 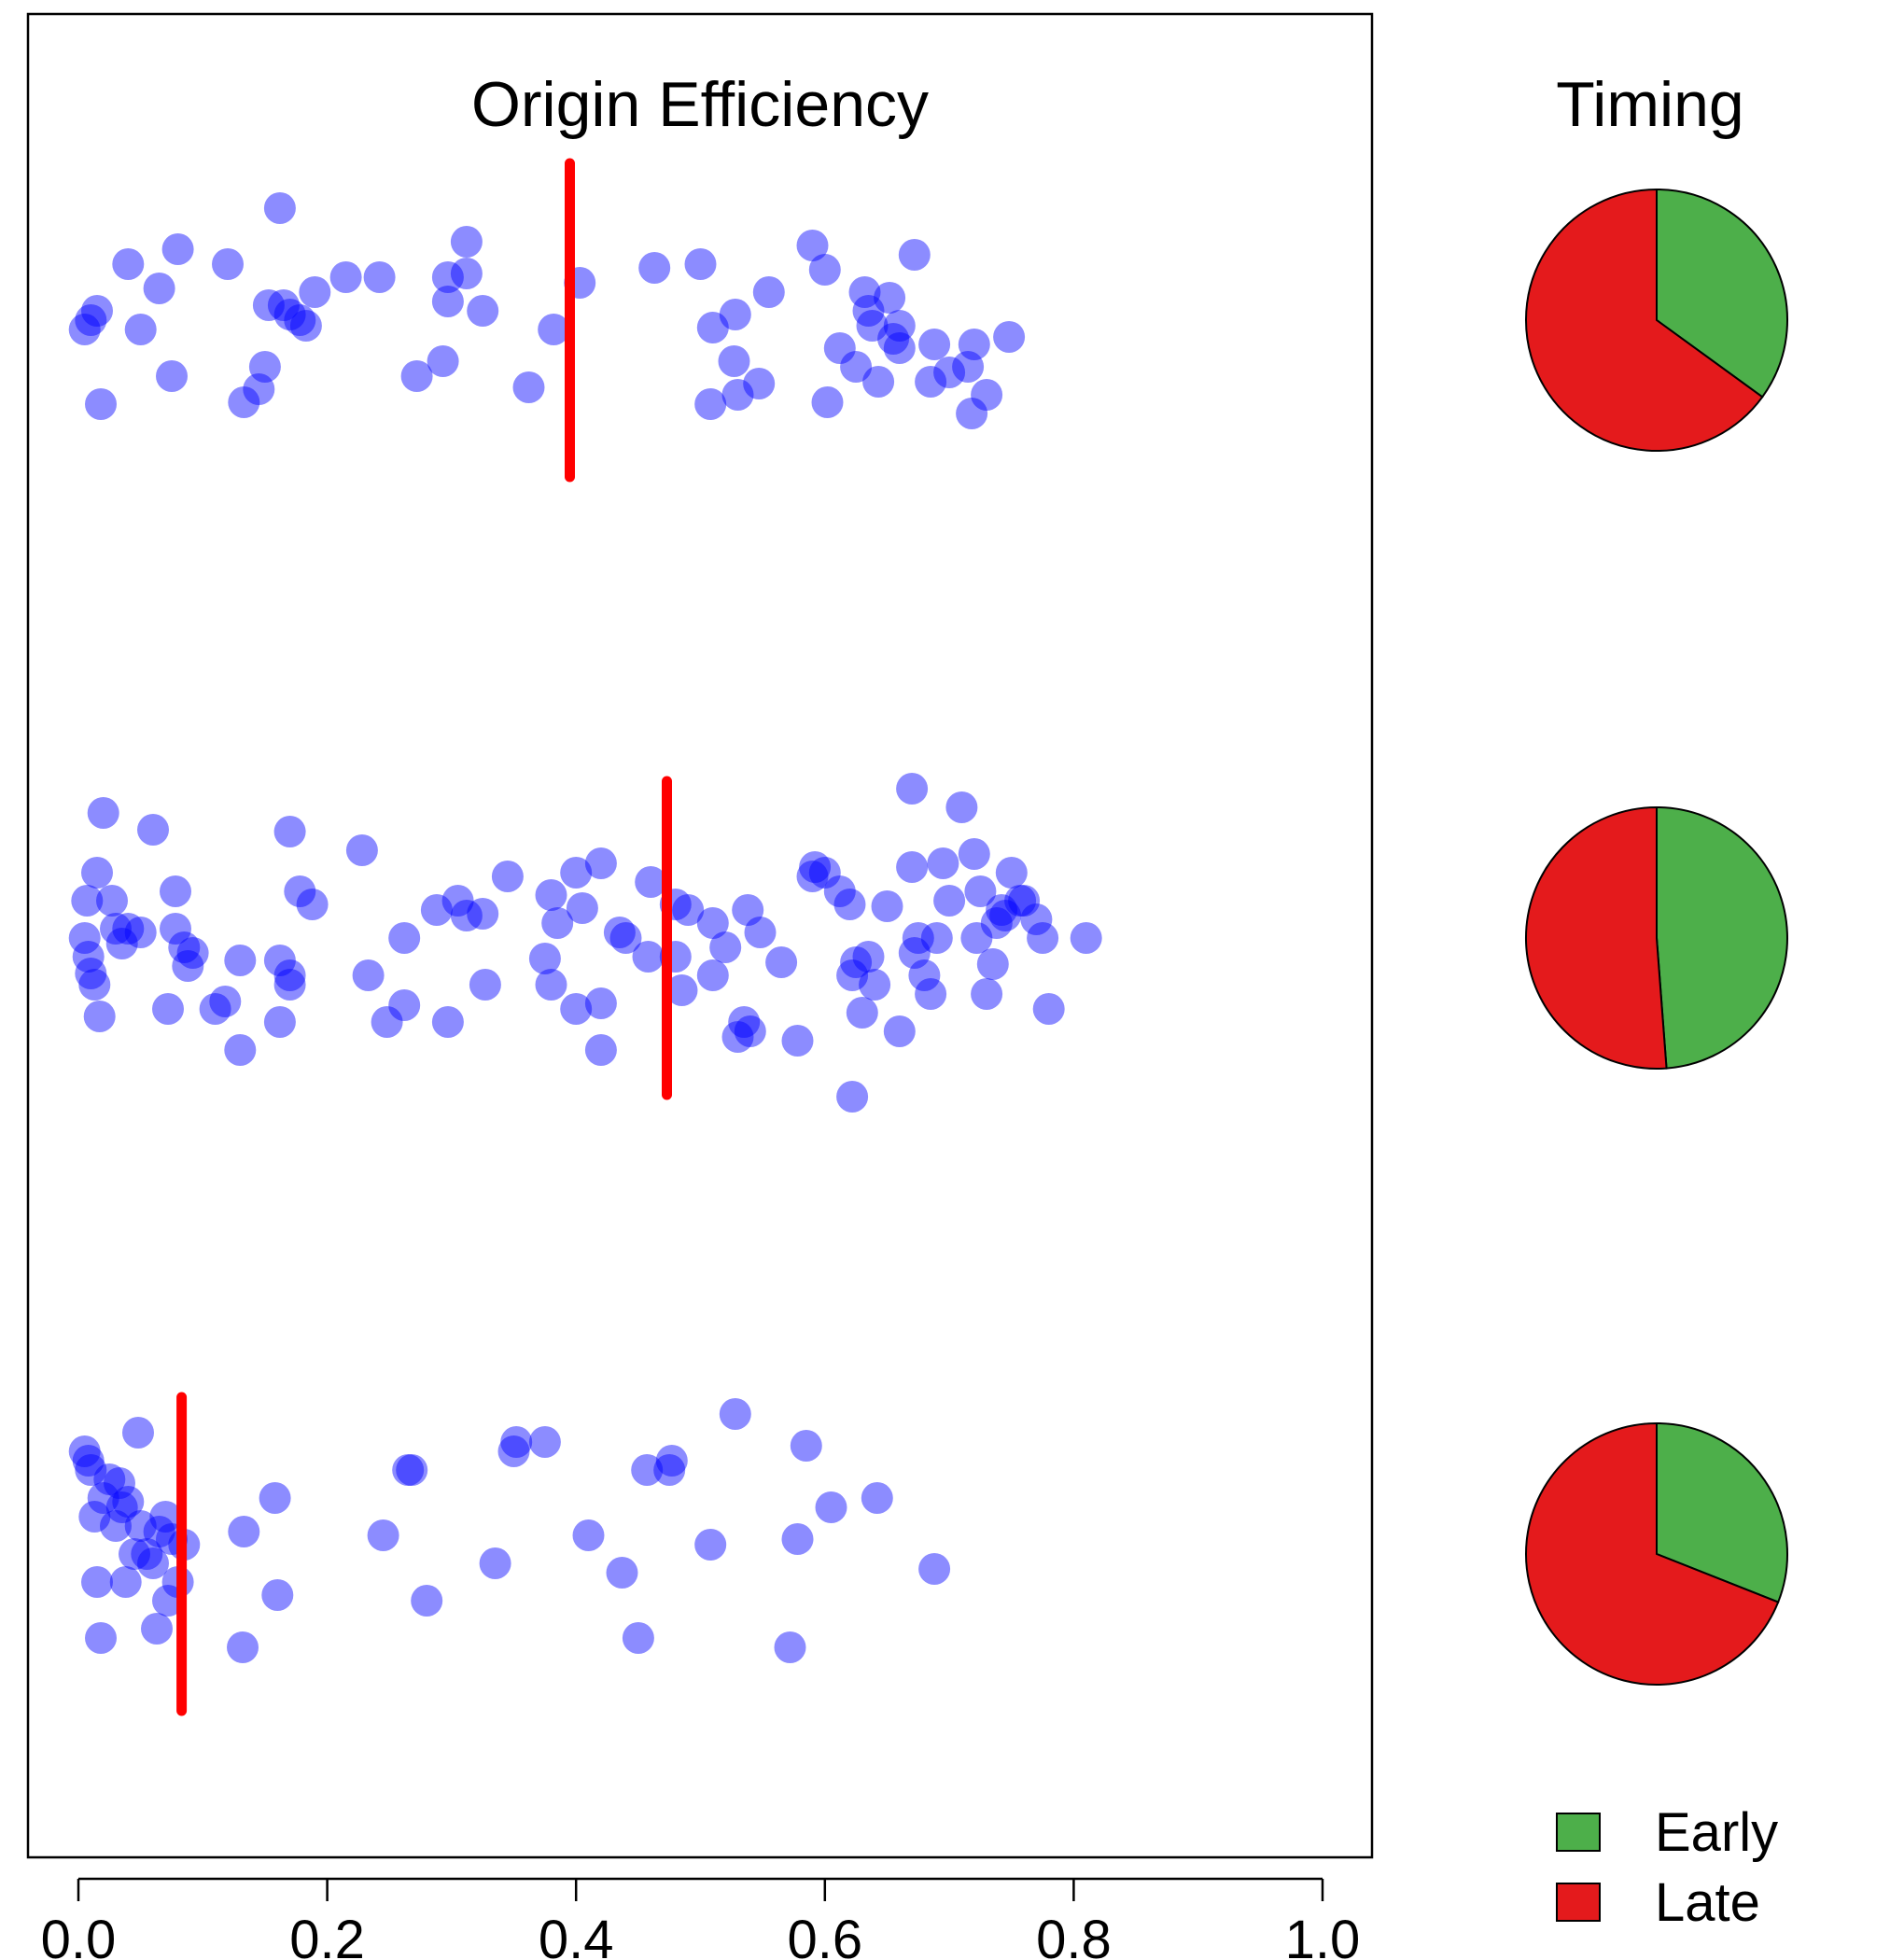 What do you see at coordinates (1074, 1935) in the screenshot?
I see `x-tick-label: 0.8` at bounding box center [1074, 1935].